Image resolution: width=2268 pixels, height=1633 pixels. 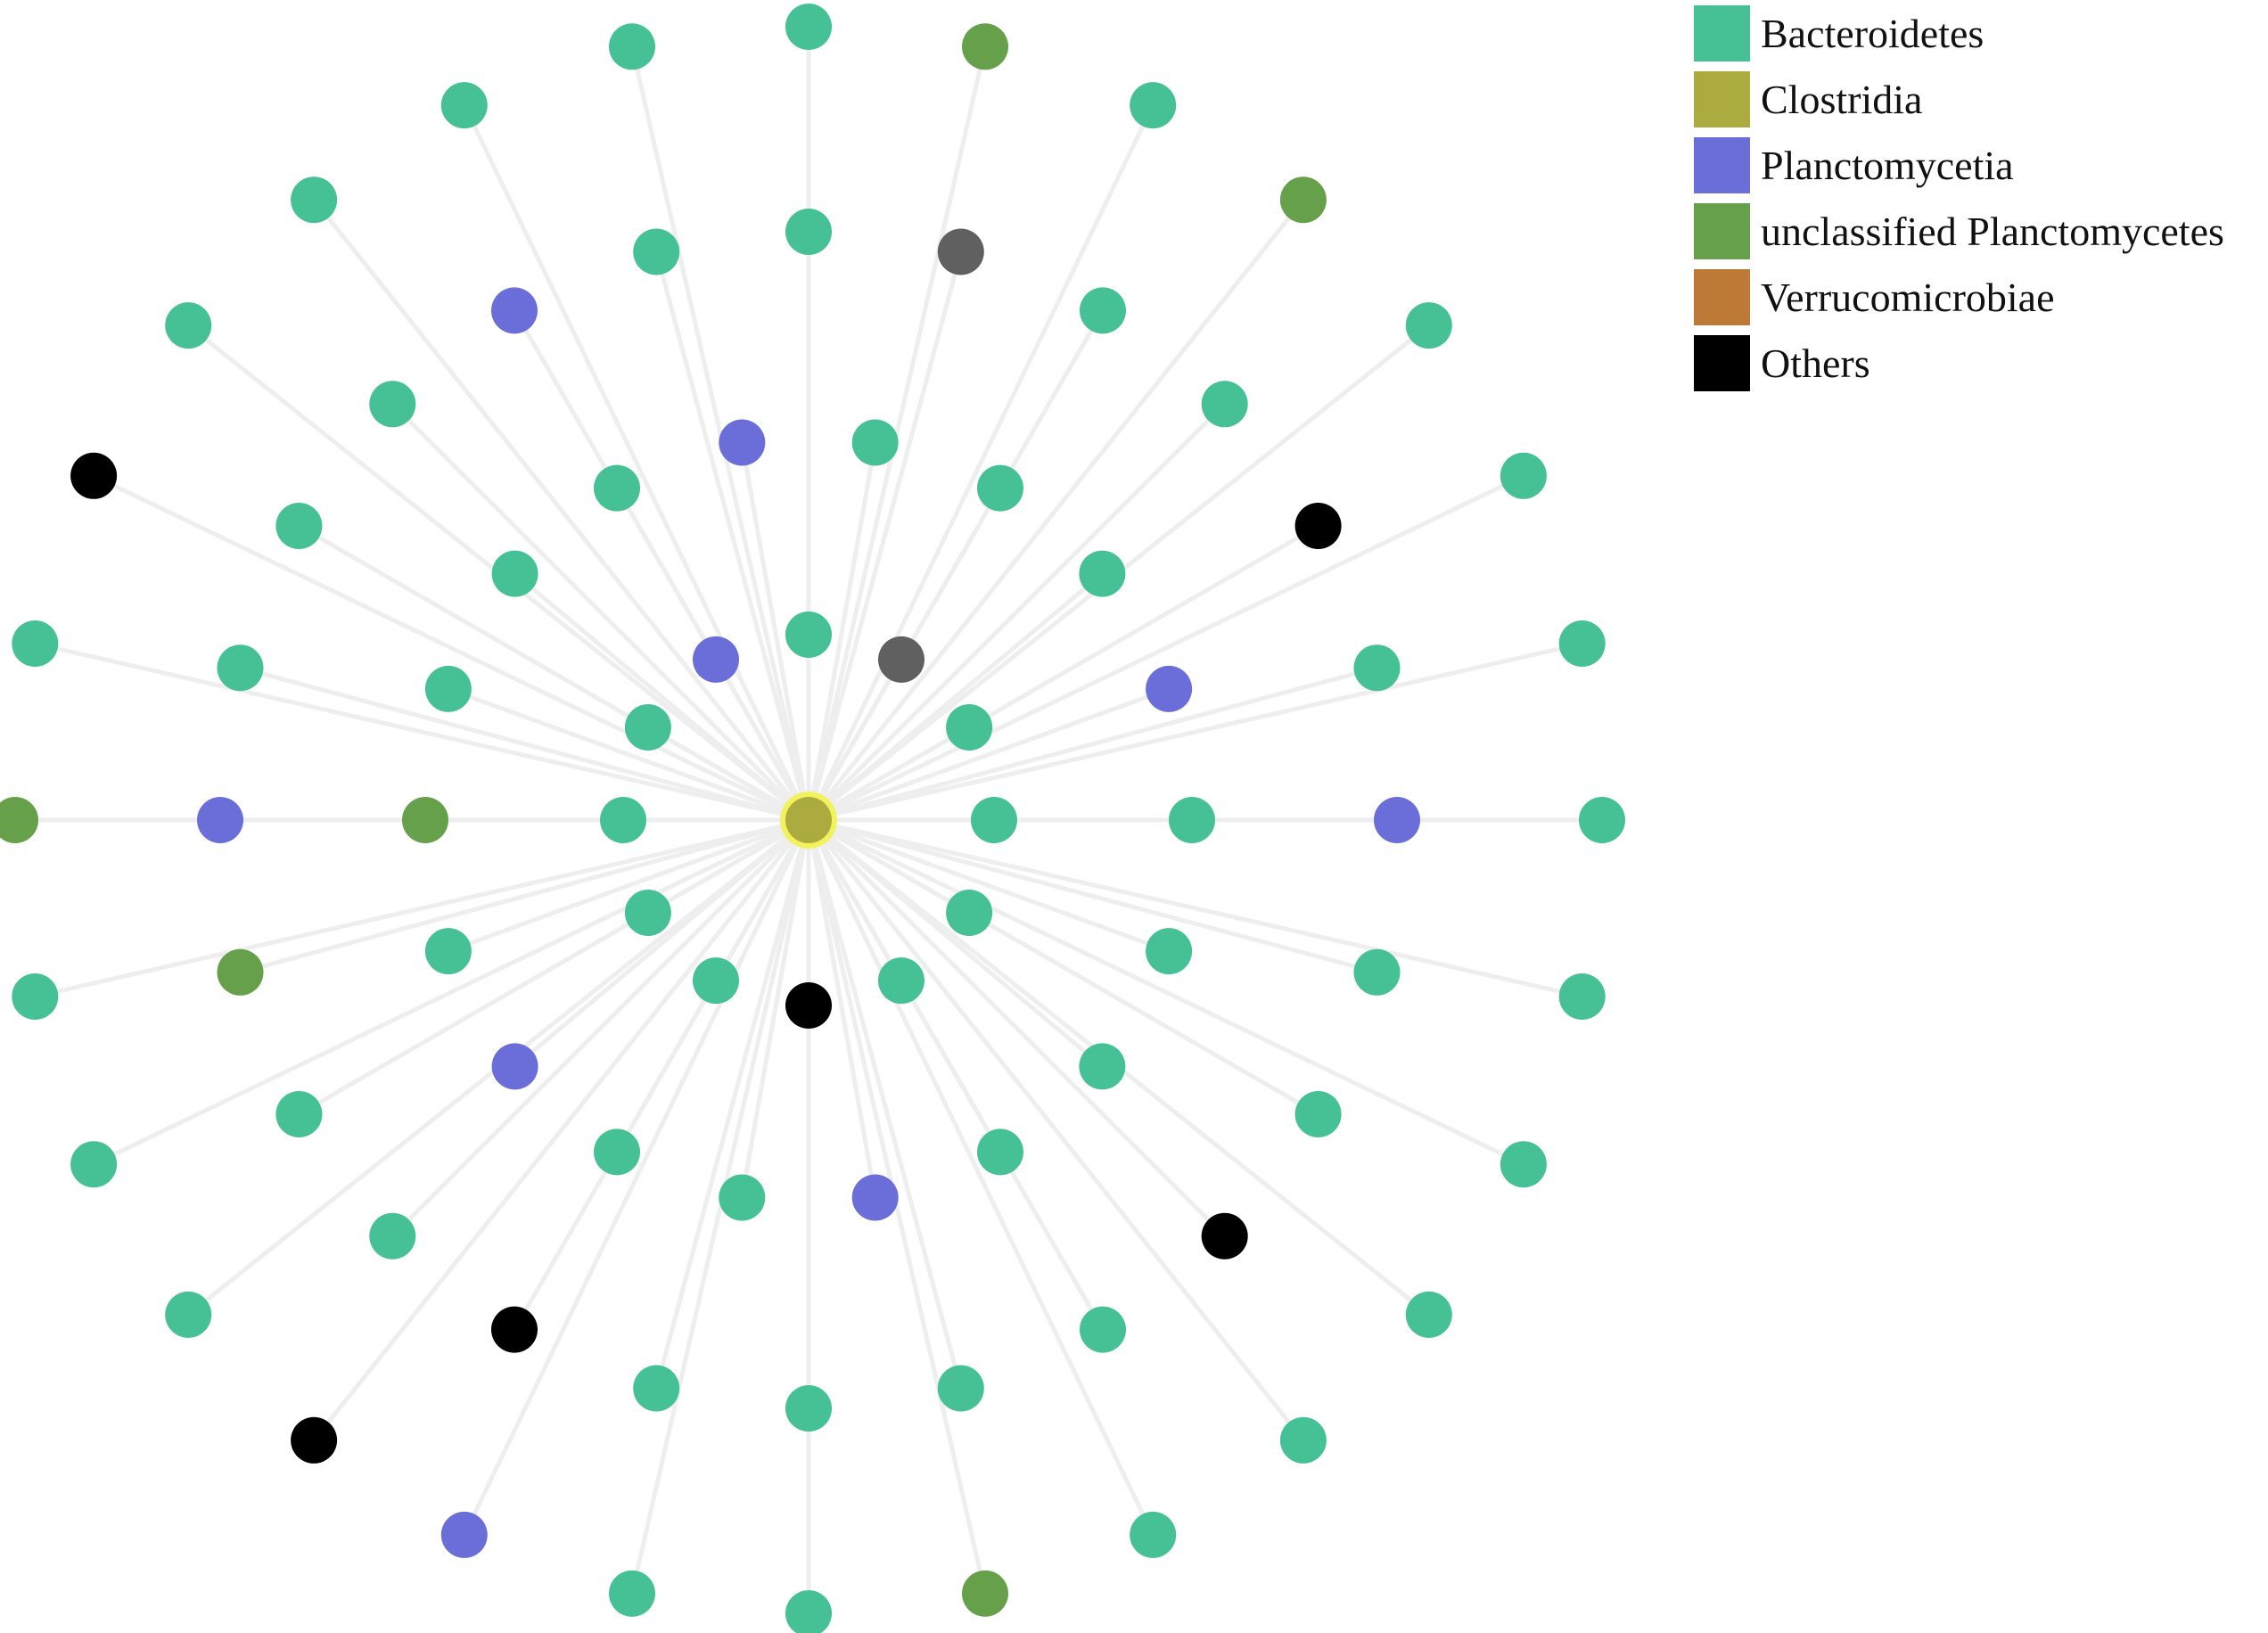 I want to click on legend-label-others: Others, so click(x=1815, y=363).